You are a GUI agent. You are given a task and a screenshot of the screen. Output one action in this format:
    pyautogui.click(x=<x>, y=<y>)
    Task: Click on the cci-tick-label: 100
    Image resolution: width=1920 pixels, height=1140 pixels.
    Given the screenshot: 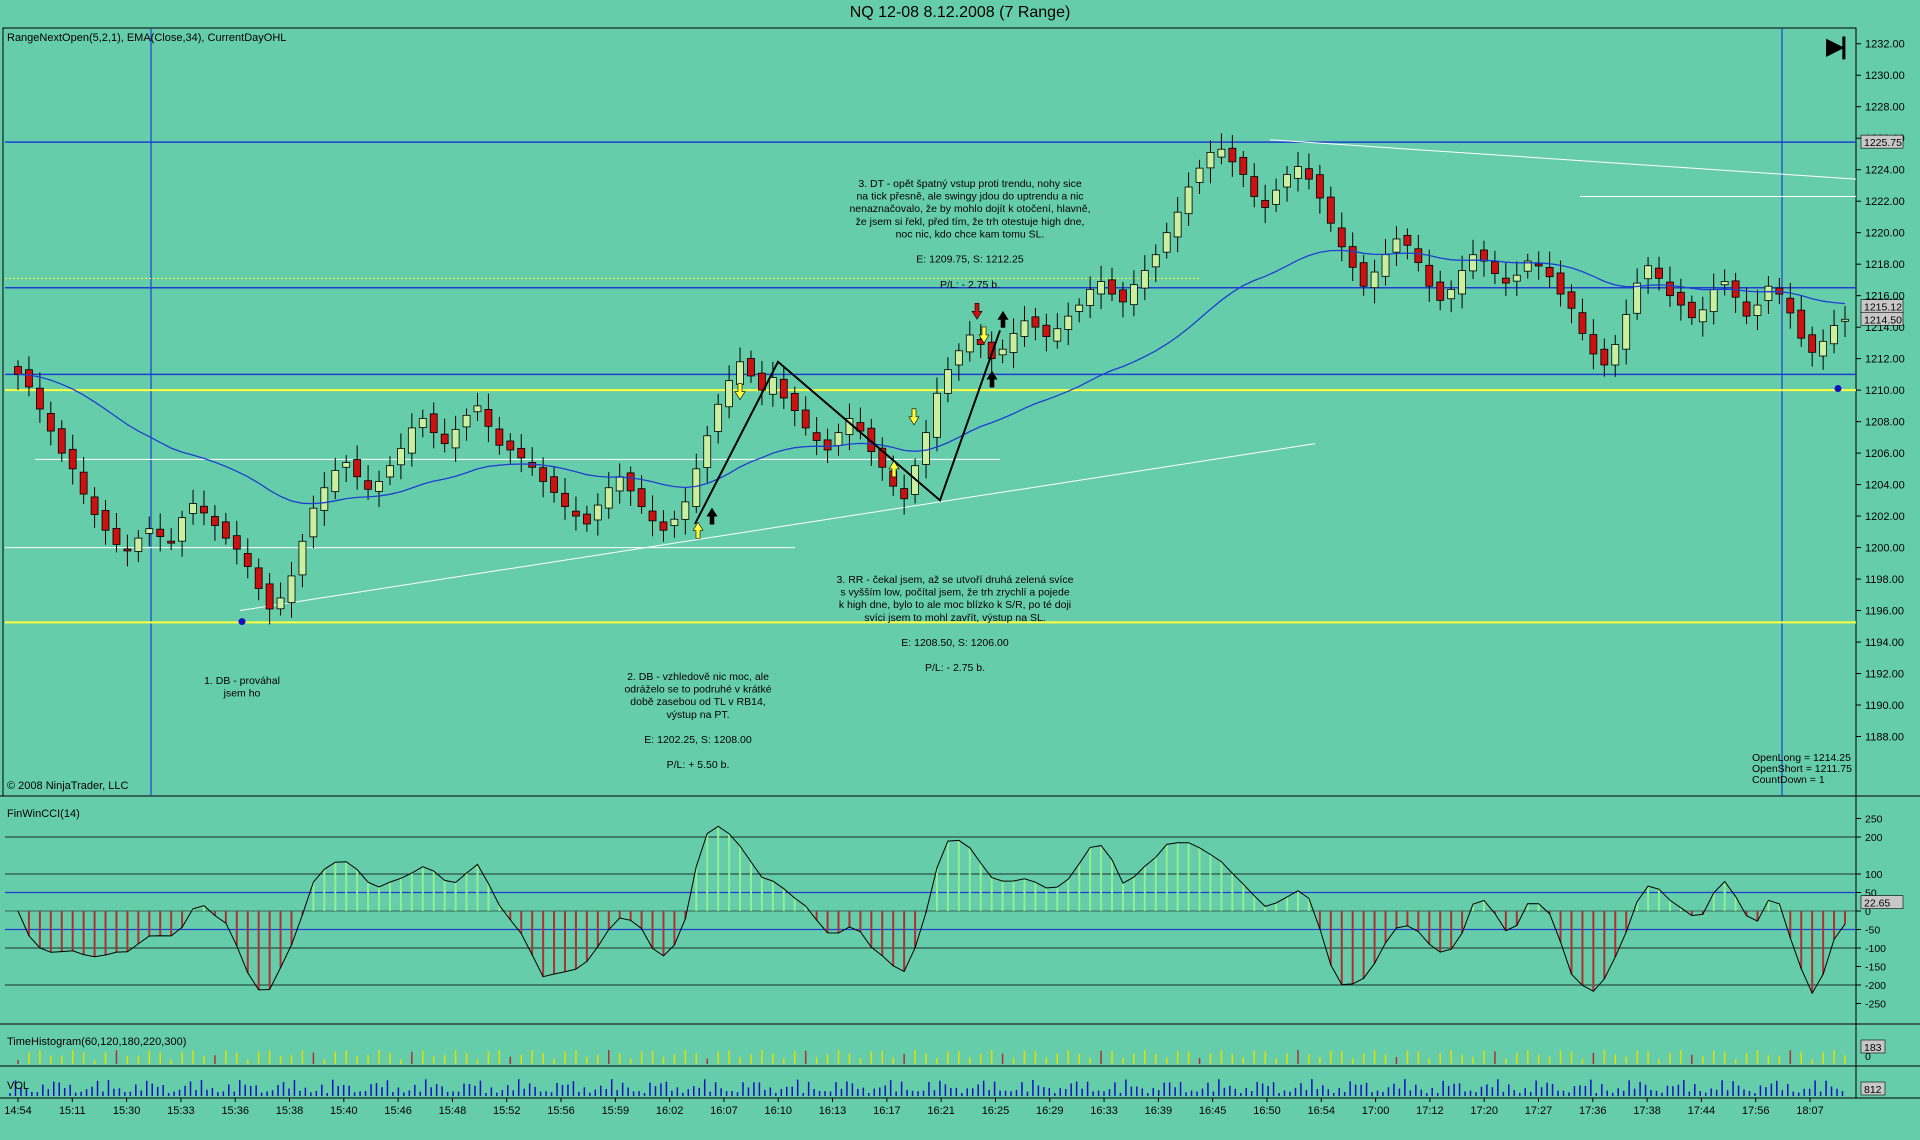 What is the action you would take?
    pyautogui.click(x=1874, y=875)
    